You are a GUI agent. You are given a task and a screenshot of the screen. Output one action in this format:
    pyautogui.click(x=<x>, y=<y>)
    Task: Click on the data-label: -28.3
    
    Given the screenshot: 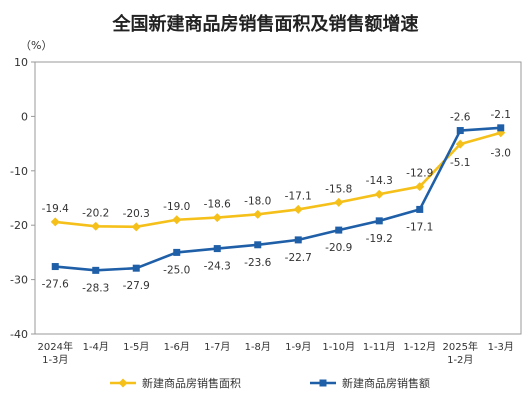 What is the action you would take?
    pyautogui.click(x=95, y=288)
    